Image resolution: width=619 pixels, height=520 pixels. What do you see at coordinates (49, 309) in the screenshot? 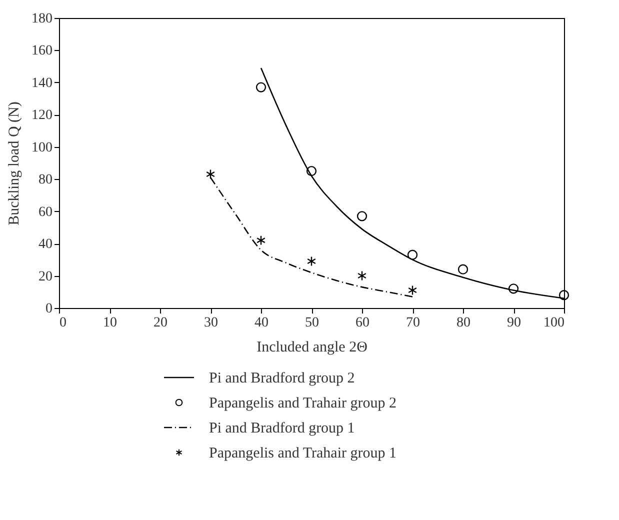
I see `y-tick-label: 0` at bounding box center [49, 309].